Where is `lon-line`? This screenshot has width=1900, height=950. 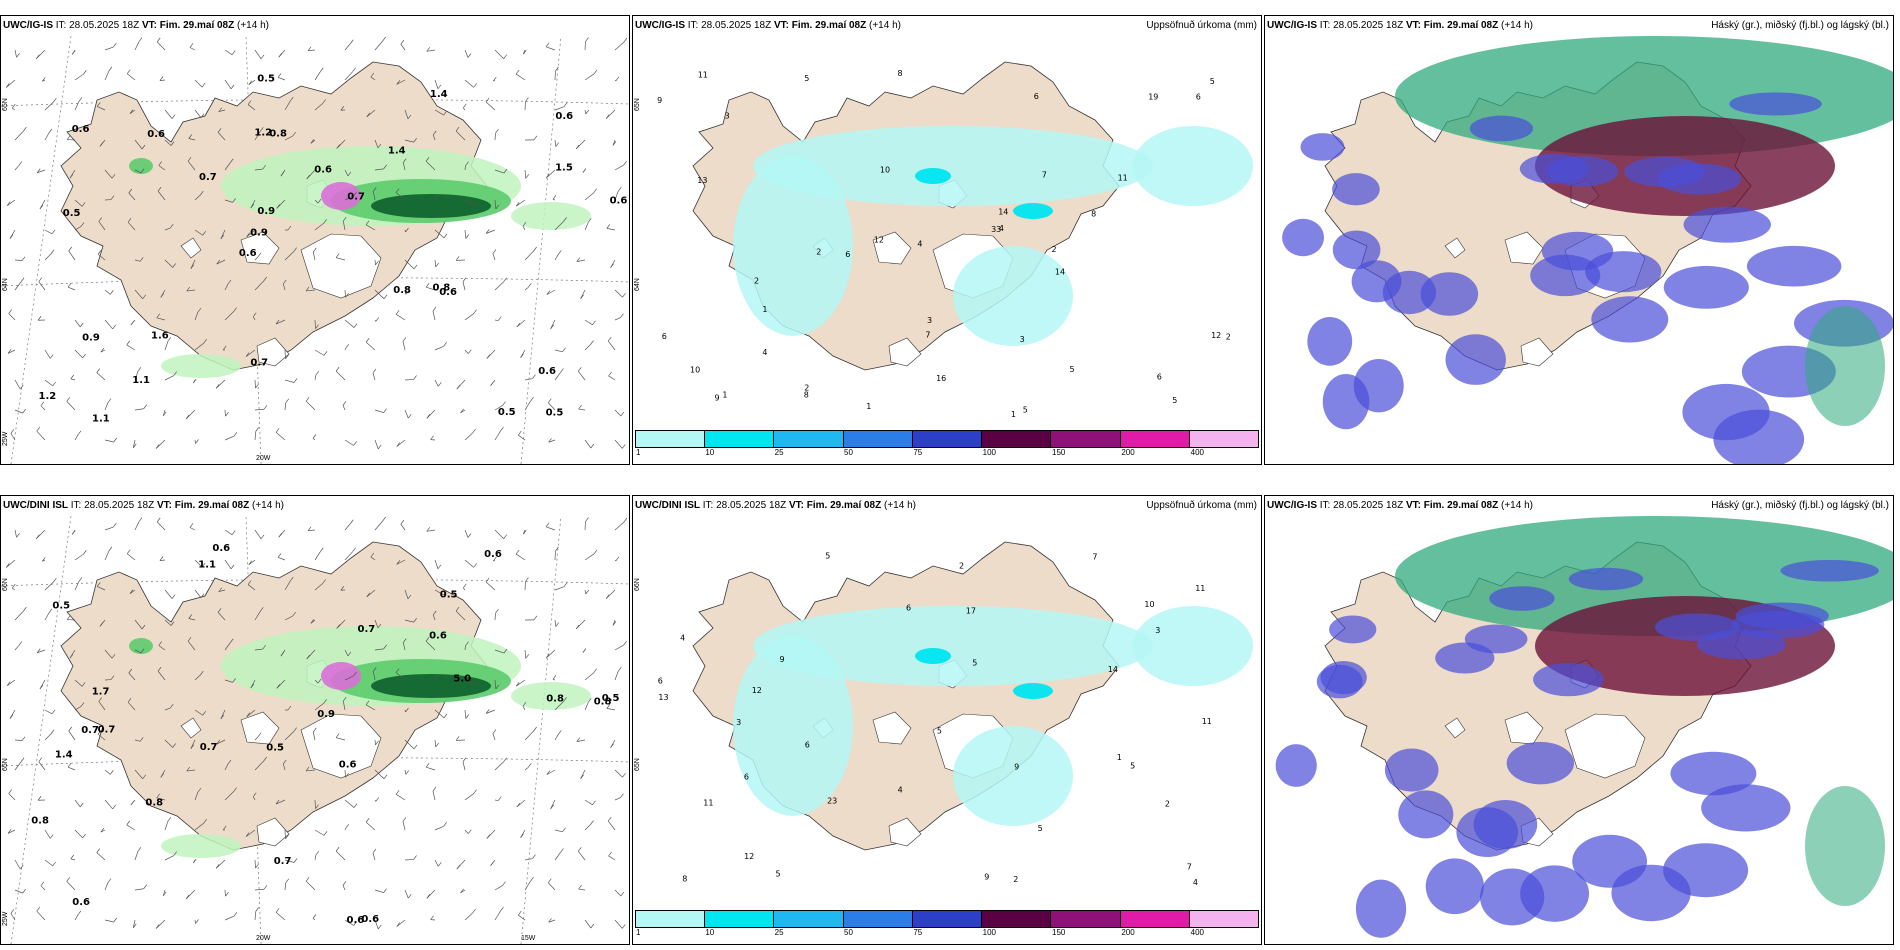
lon-line is located at coordinates (541, 250).